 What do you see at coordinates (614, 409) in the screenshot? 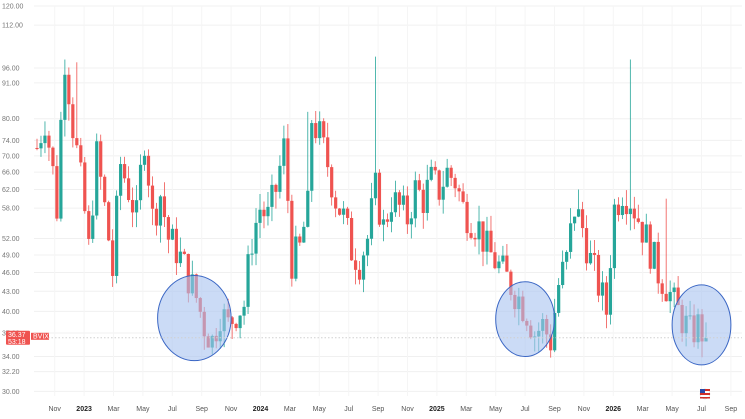
I see `x-tick-label: 2026` at bounding box center [614, 409].